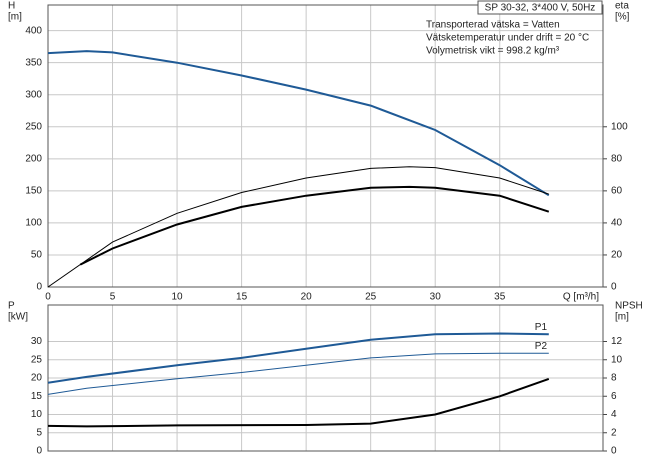 Image resolution: width=656 pixels, height=460 pixels. I want to click on x-tick-label: 25, so click(371, 297).